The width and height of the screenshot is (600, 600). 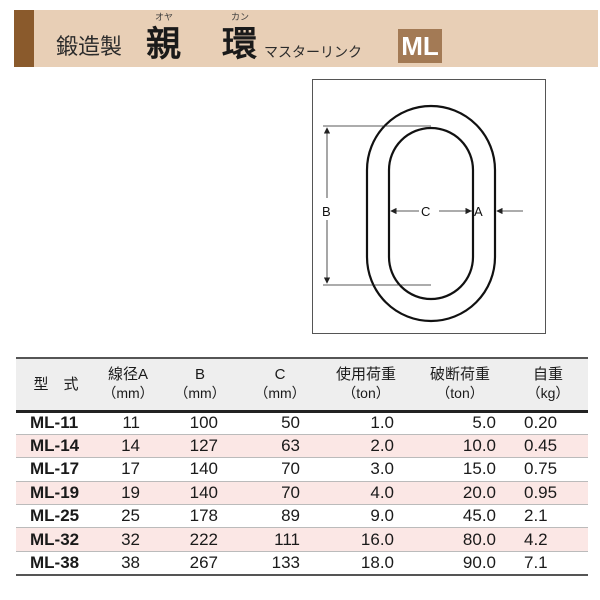 I want to click on model-badge: ML, so click(x=420, y=46).